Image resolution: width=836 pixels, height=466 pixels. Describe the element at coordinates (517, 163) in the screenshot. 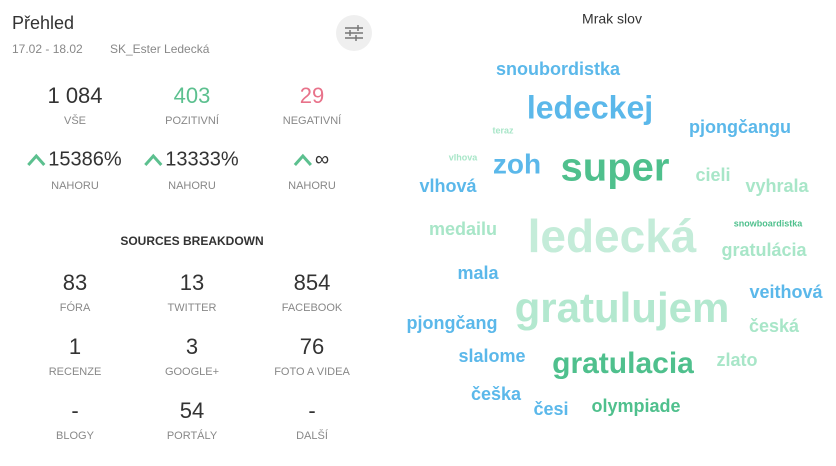

I see `cloud-word: zoh` at that location.